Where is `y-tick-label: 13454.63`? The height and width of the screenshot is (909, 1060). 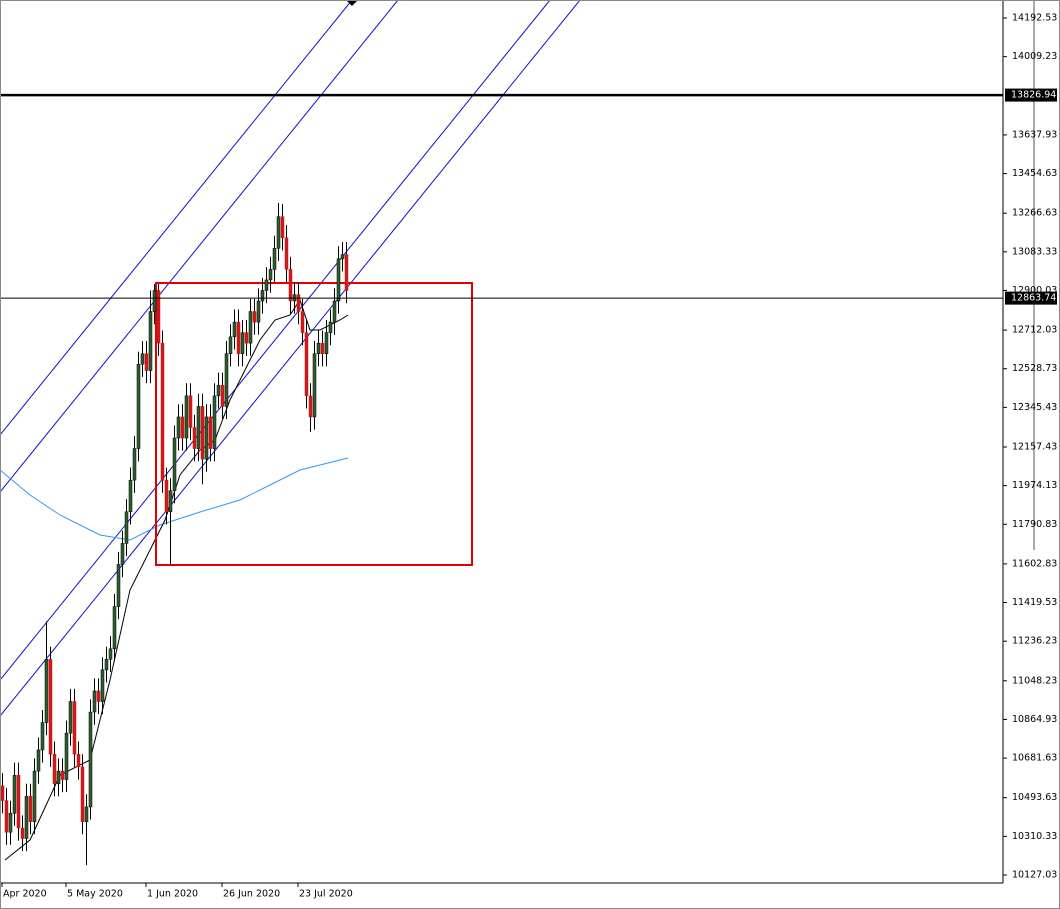 y-tick-label: 13454.63 is located at coordinates (1034, 173).